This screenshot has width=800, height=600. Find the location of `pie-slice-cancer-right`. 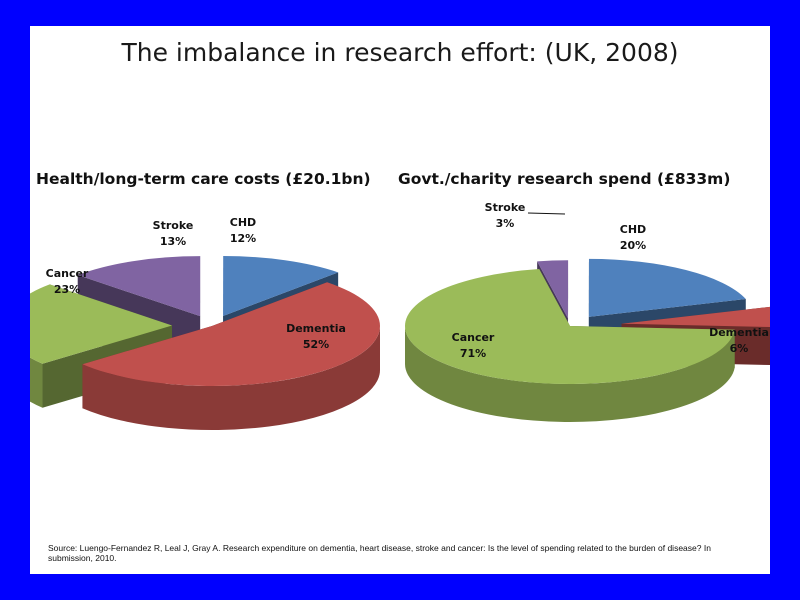

pie-slice-cancer-right is located at coordinates (570, 346).